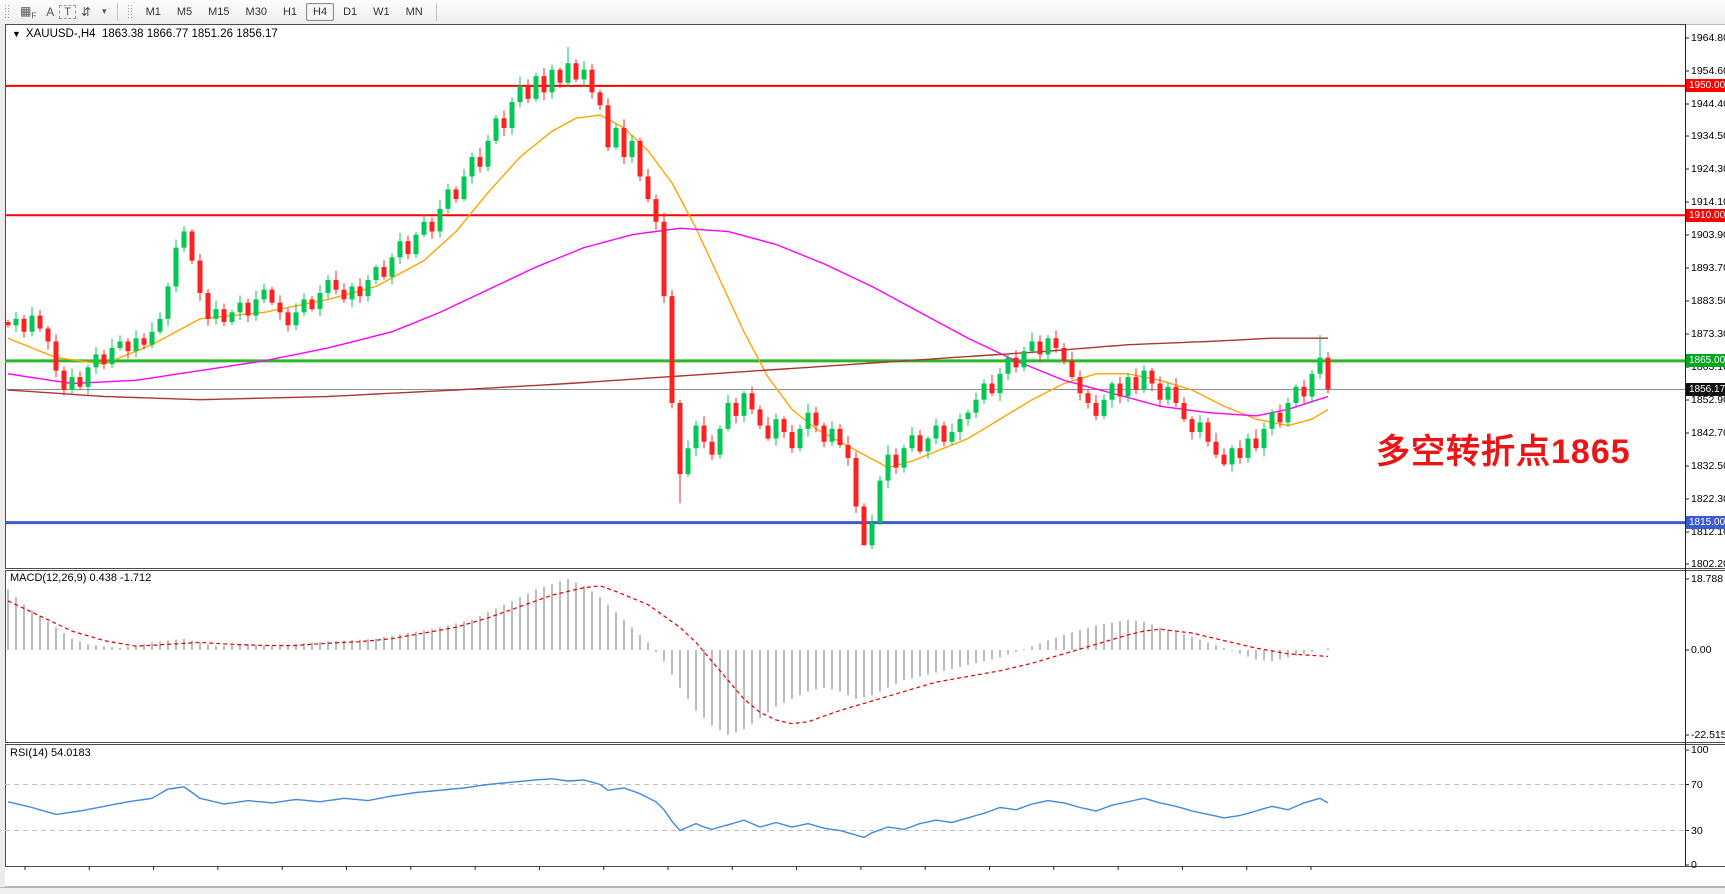 The height and width of the screenshot is (894, 1725). Describe the element at coordinates (81, 578) in the screenshot. I see `macd-indicator-label: MACD(12,26,9) 0.438 -1.712` at that location.